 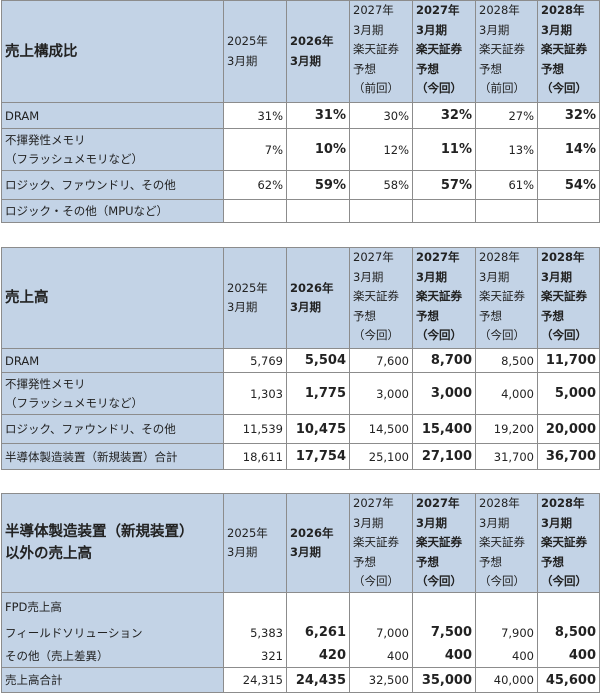 I want to click on value-cell: 58%, so click(x=381, y=185).